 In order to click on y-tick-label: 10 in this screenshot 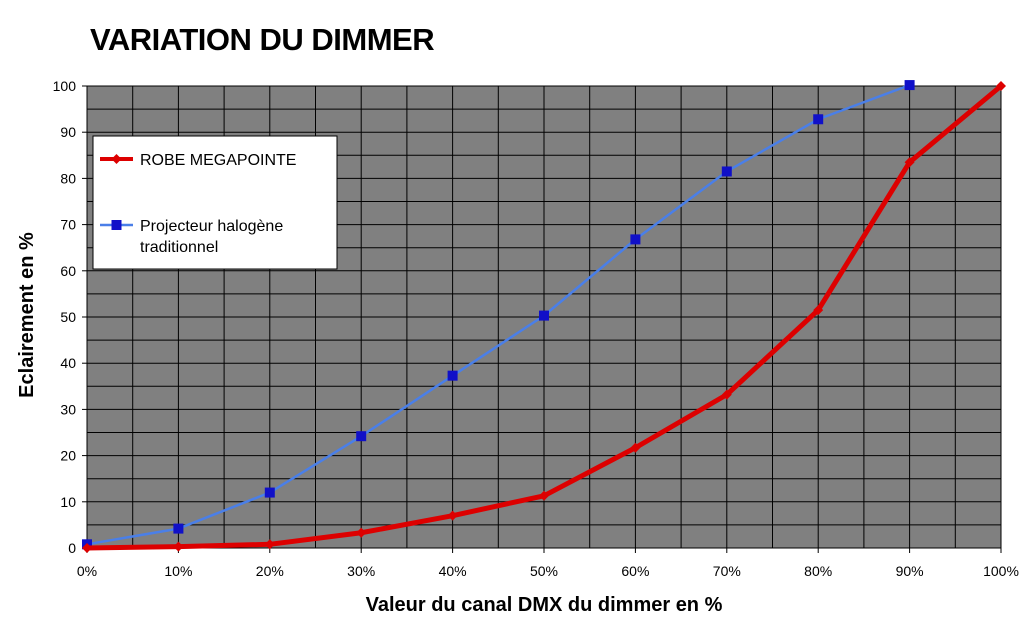, I will do `click(68, 502)`.